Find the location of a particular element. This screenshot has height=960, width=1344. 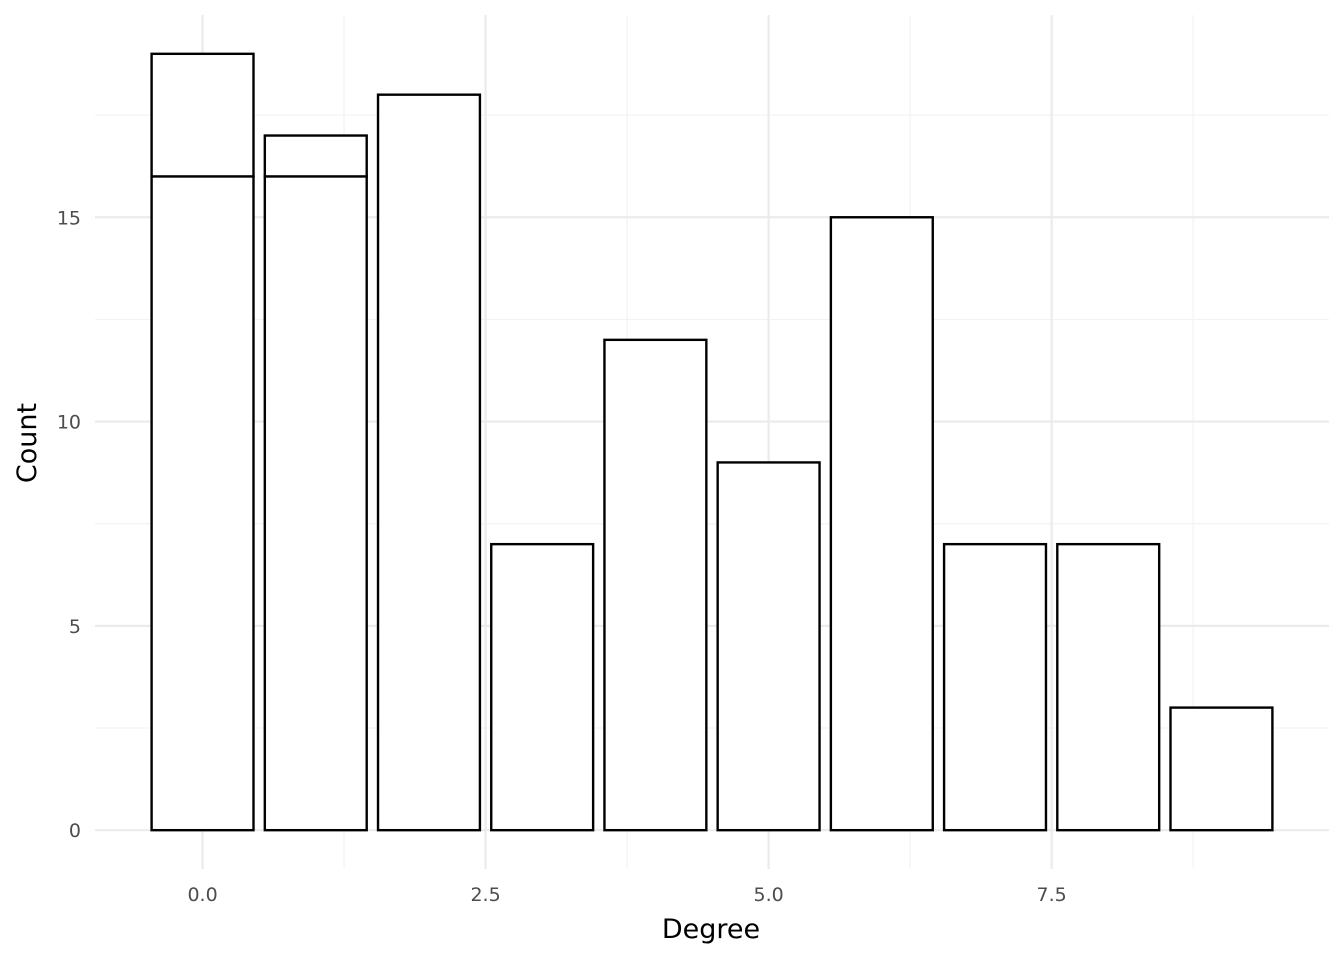

y-tick-label: 0 is located at coordinates (75, 831).